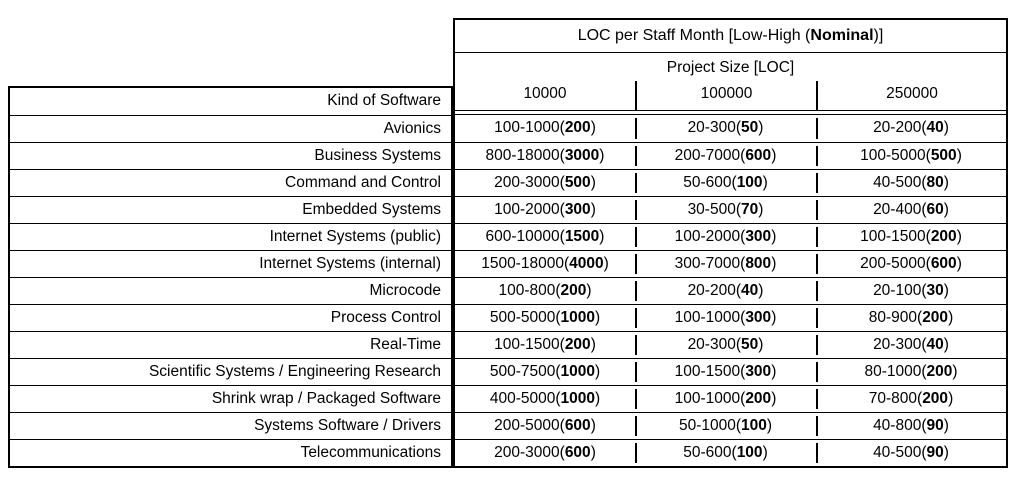 The width and height of the screenshot is (1018, 480). I want to click on project-size-10000: 10000, so click(545, 93).